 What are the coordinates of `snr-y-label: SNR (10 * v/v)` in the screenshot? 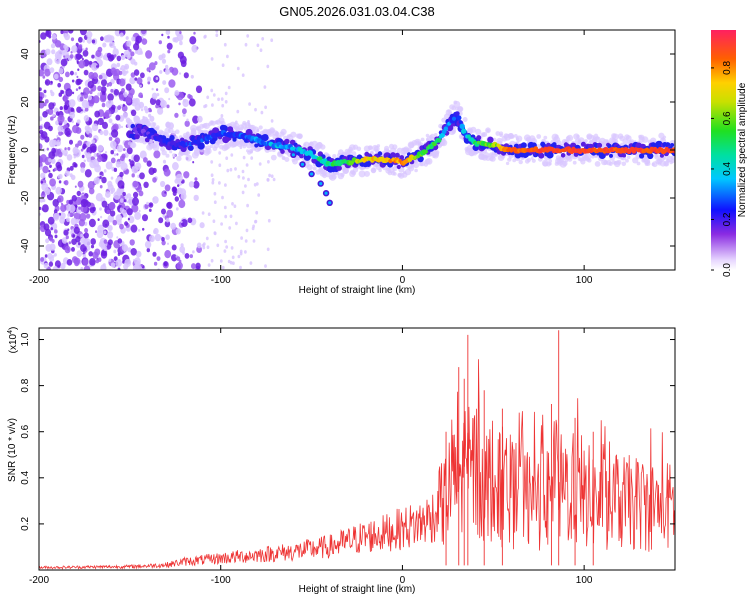 It's located at (12, 450).